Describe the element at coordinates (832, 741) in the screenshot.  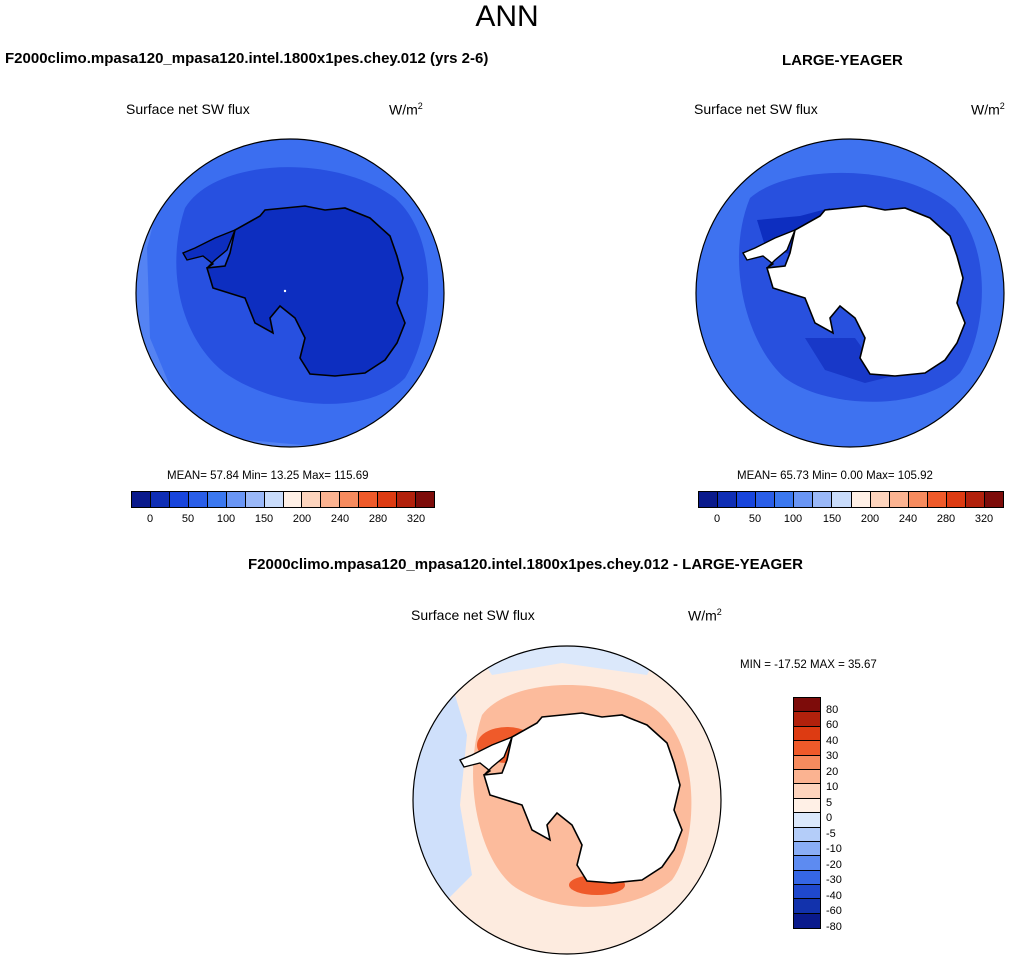
I see `colorbar-label: 40` at that location.